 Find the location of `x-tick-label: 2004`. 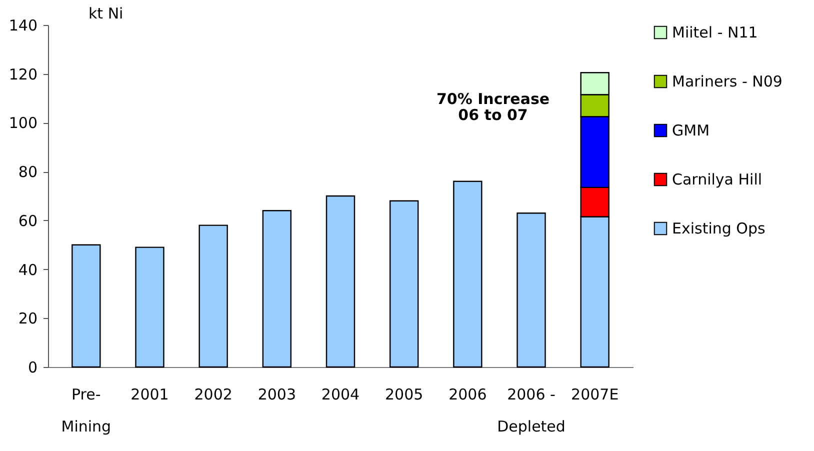

x-tick-label: 2004 is located at coordinates (340, 395).